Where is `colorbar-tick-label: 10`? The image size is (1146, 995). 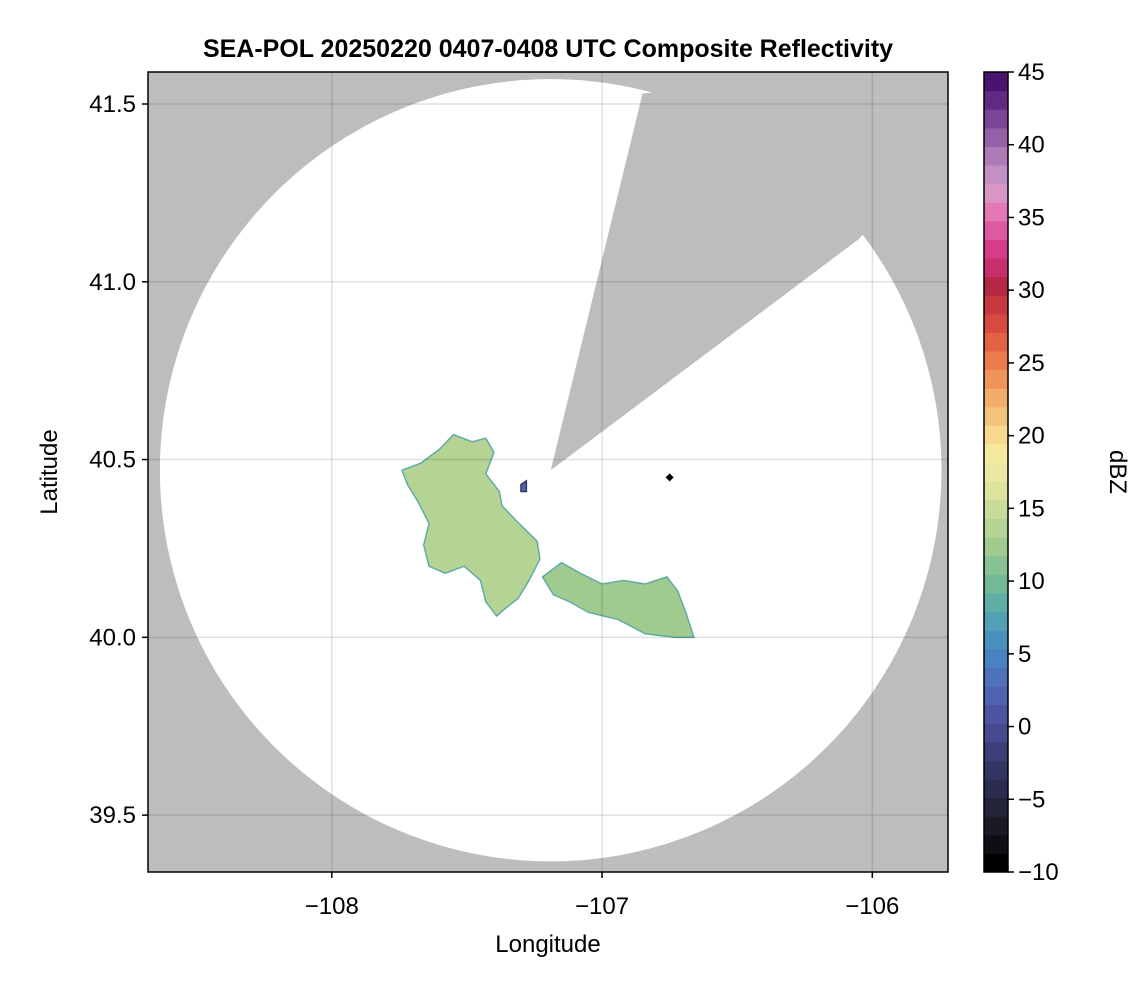
colorbar-tick-label: 10 is located at coordinates (1031, 581).